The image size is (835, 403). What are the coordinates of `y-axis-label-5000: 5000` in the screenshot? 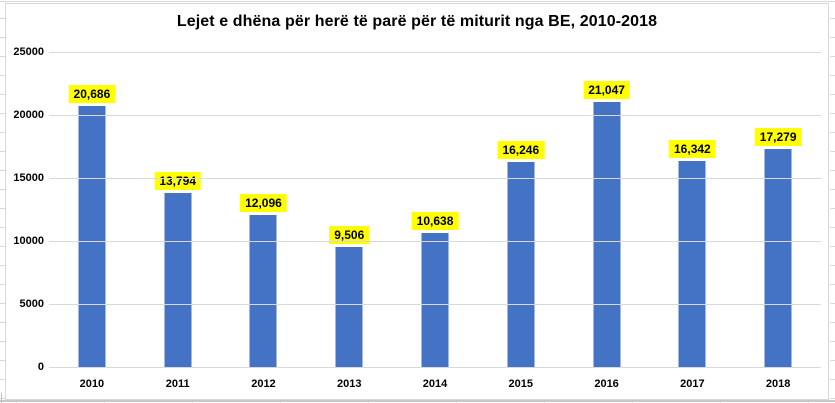 It's located at (31, 304).